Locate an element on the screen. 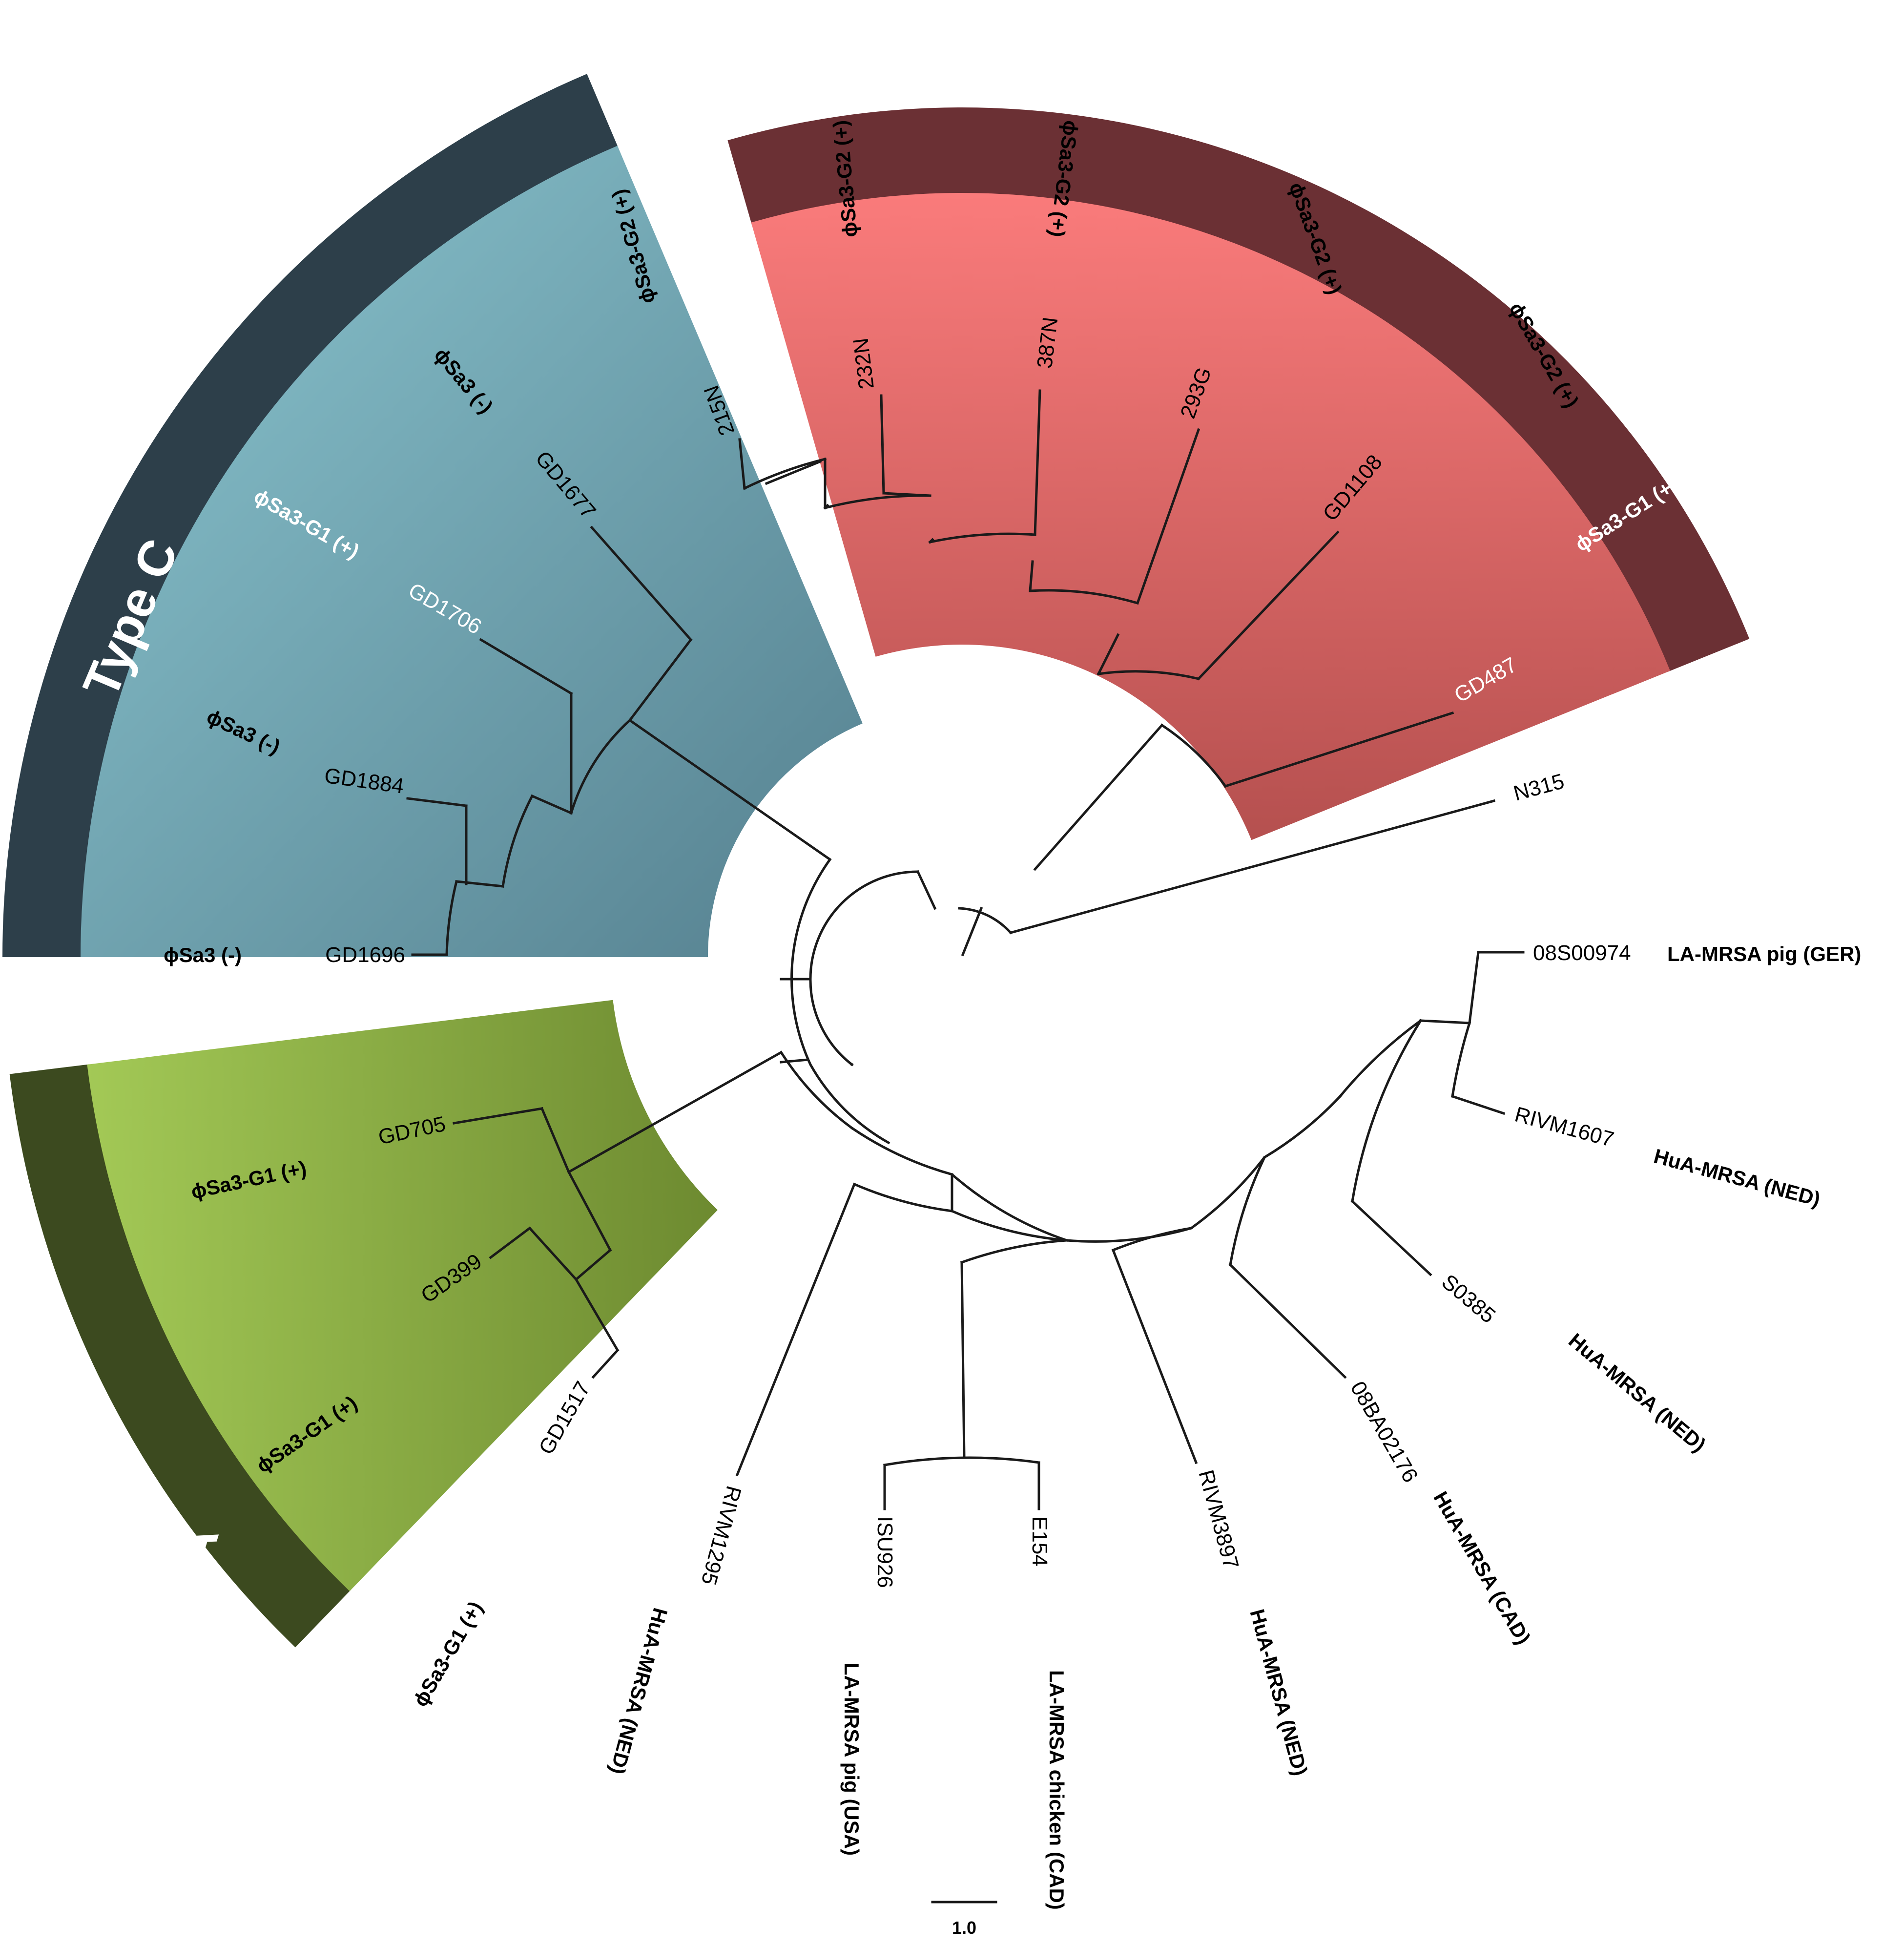  type-a-title: Type A is located at coordinates (179, 1607).